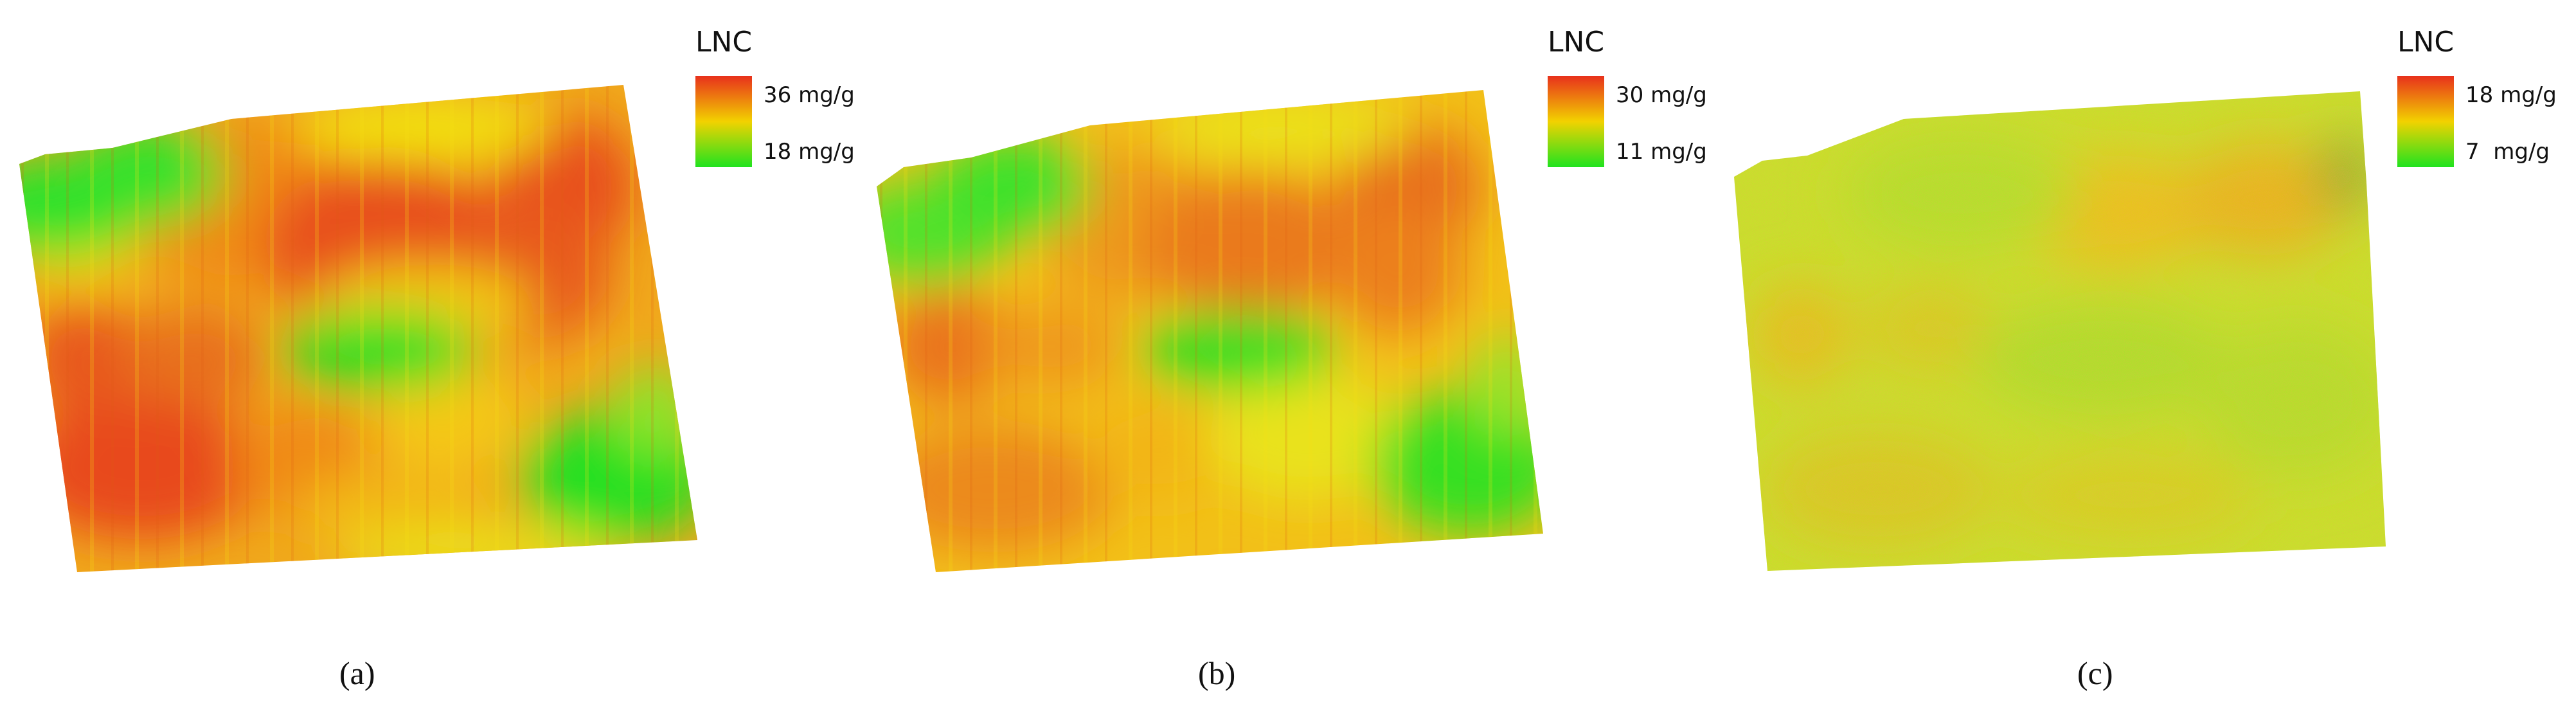  I want to click on legend-max-label: 30 mg/g, so click(1661, 95).